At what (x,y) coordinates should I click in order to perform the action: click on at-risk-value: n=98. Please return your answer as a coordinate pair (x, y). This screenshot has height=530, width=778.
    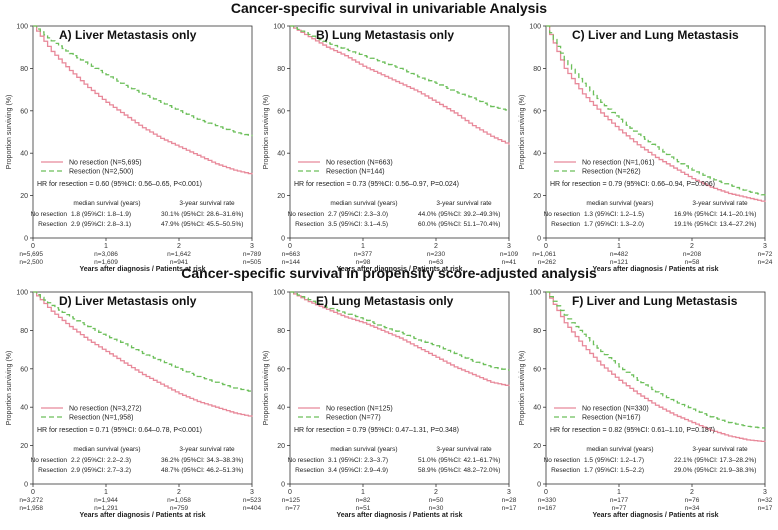
    Looking at the image, I should click on (363, 262).